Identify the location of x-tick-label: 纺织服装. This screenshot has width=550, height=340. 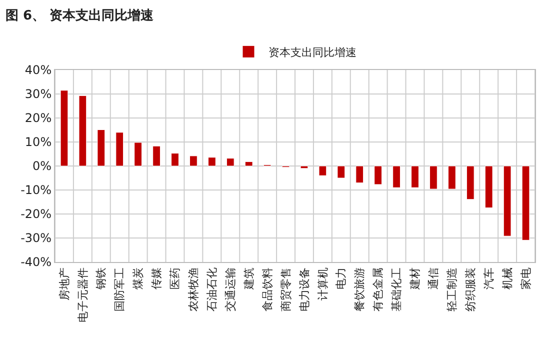
(470, 289).